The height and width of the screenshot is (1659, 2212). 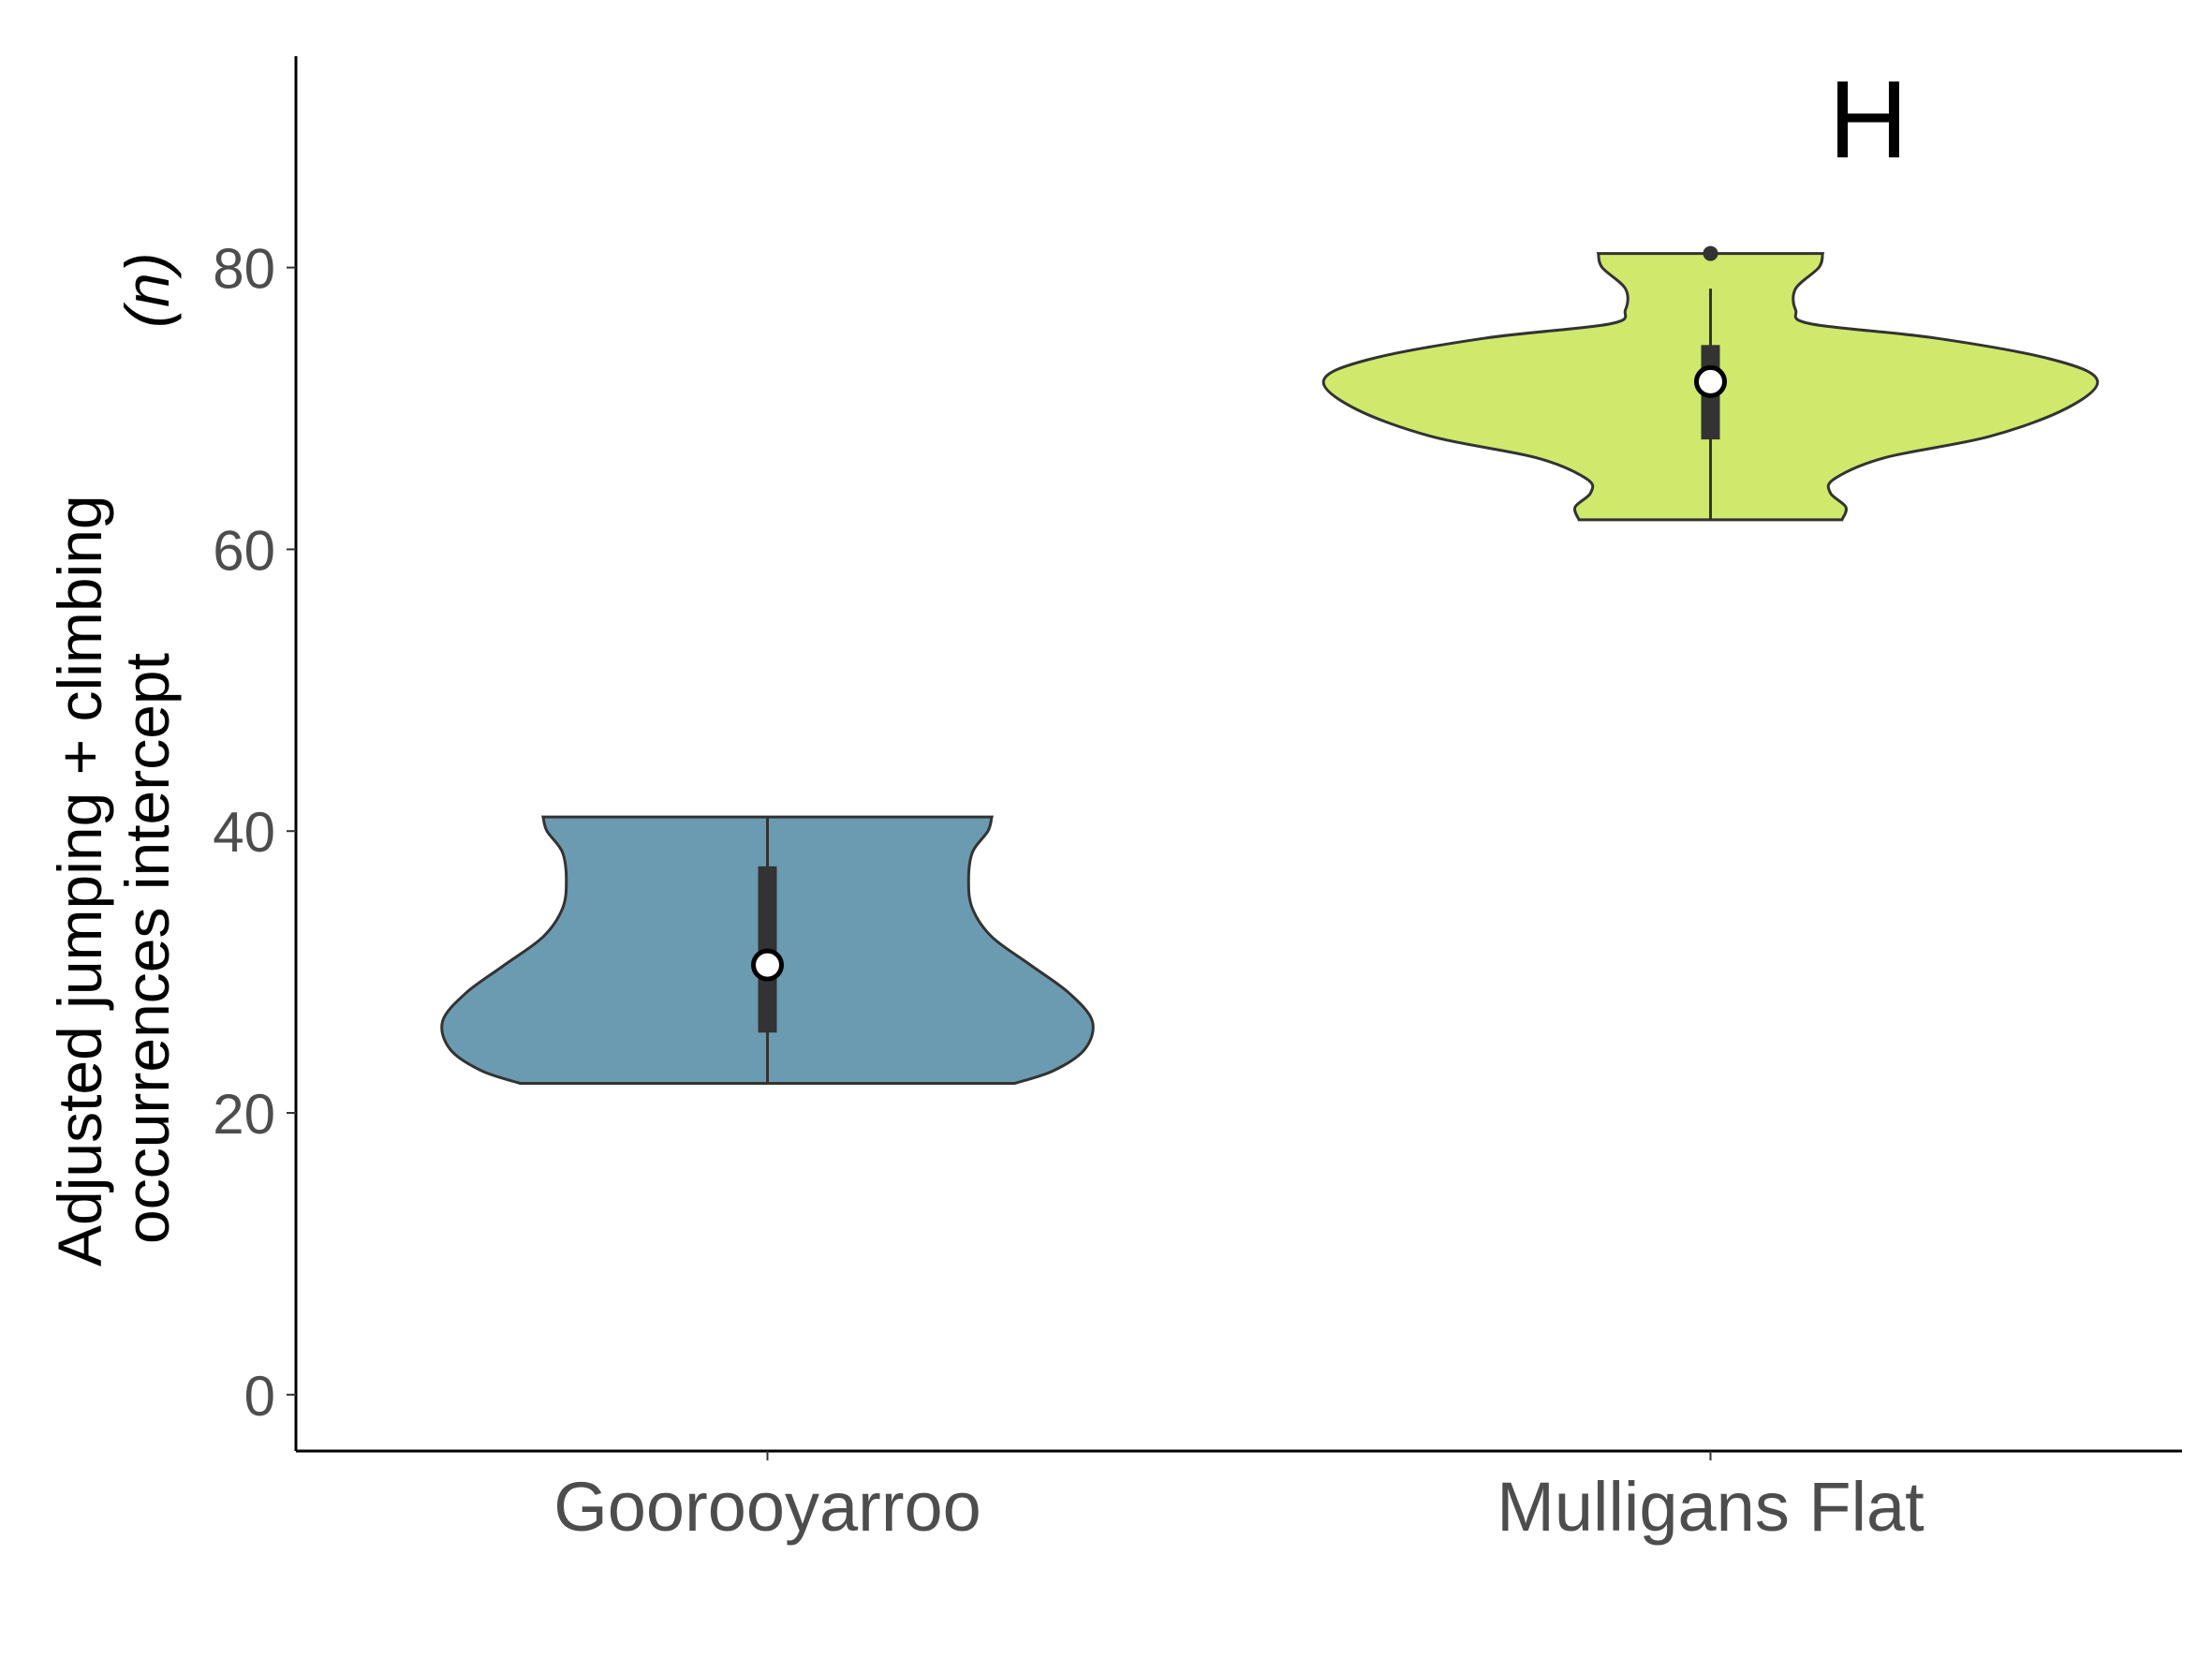 I want to click on y-tick-label: 60, so click(x=244, y=551).